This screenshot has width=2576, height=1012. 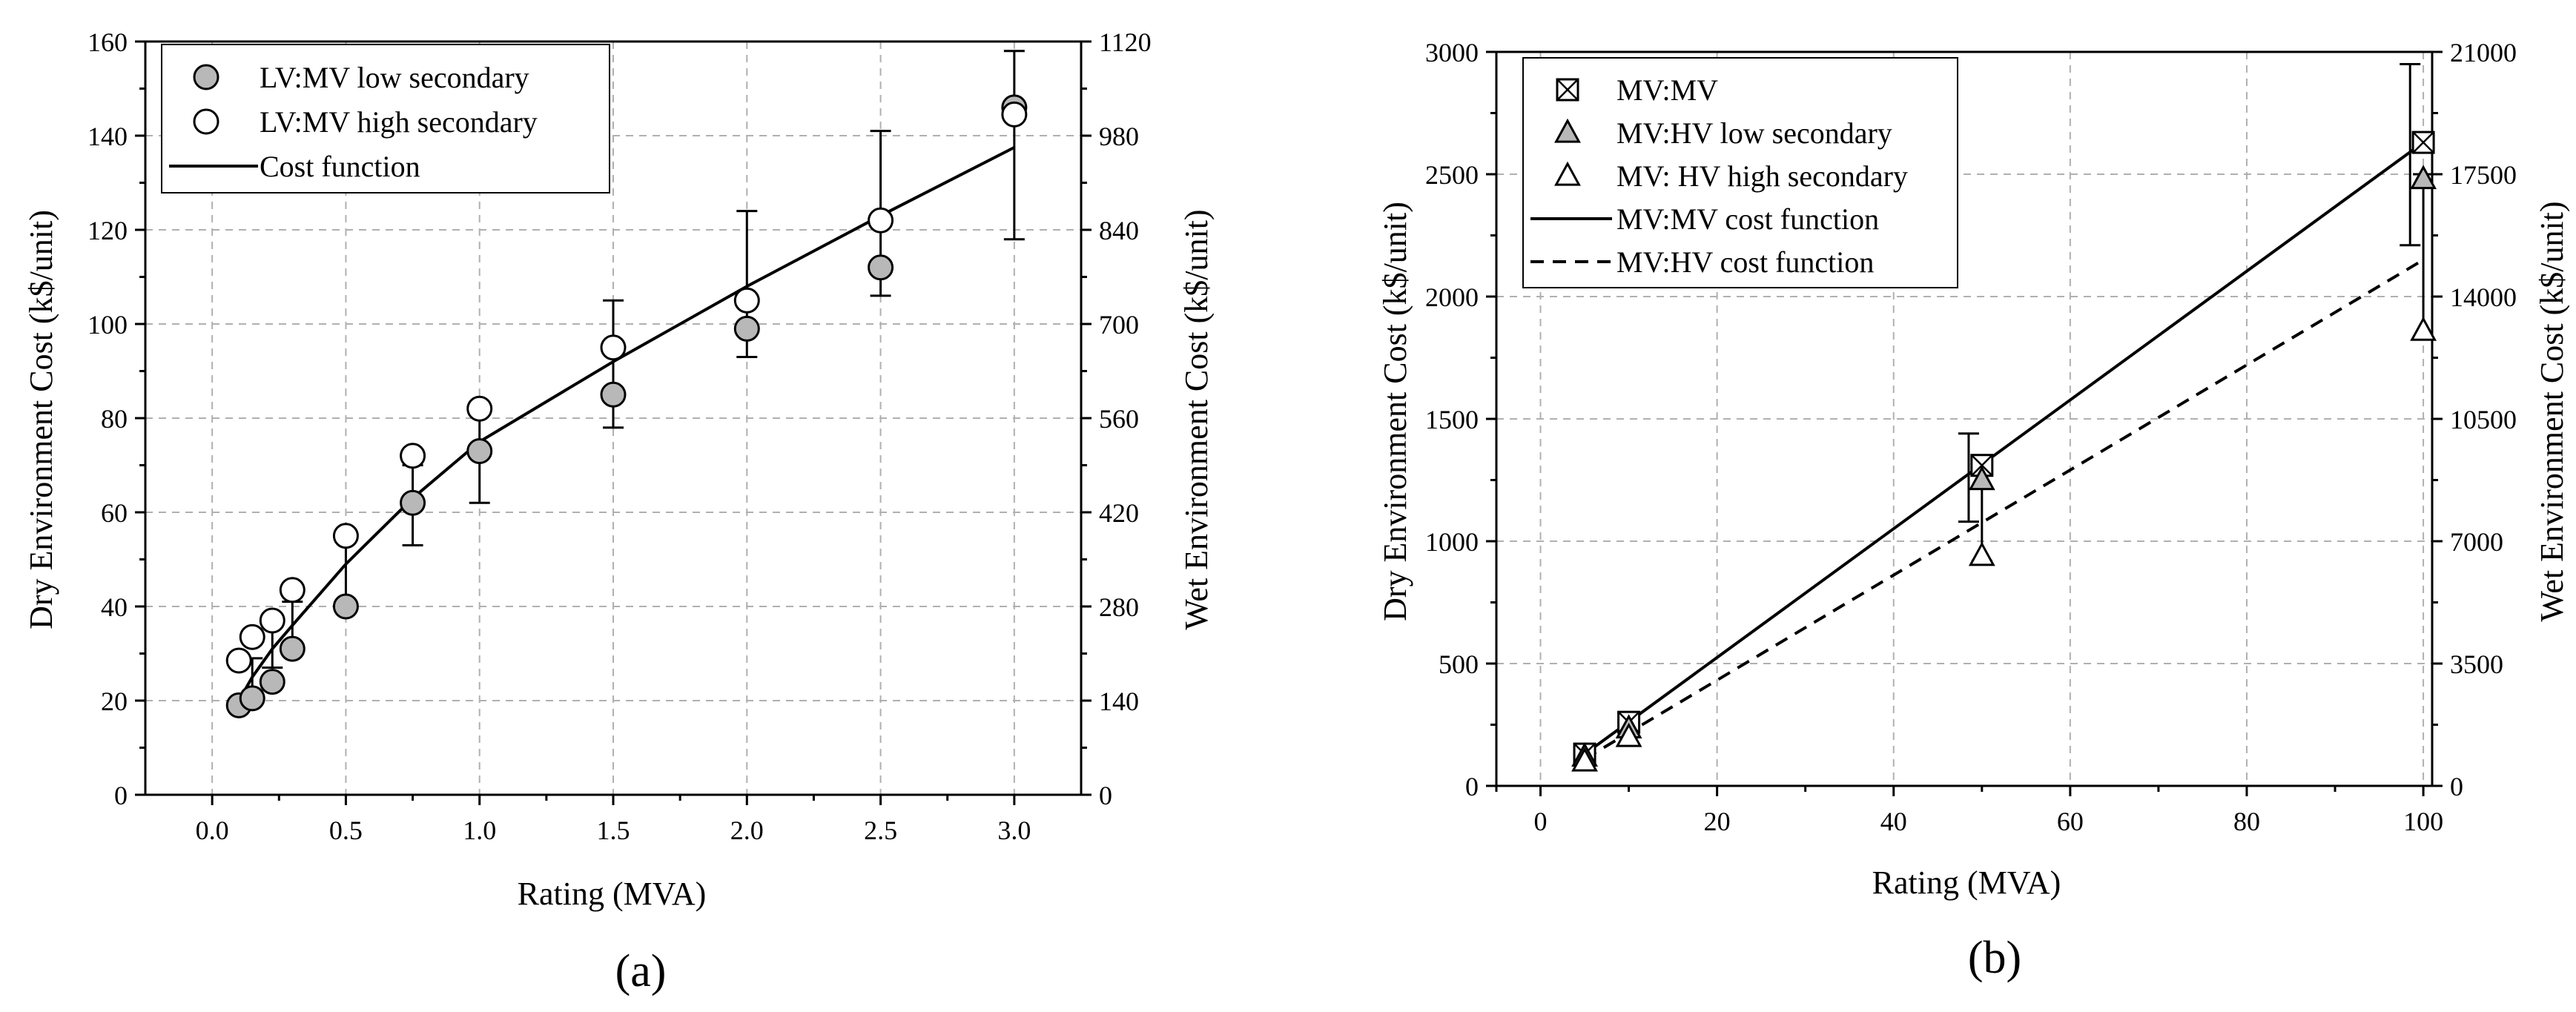 What do you see at coordinates (1994, 958) in the screenshot?
I see `chart-b-panel-label: (b)` at bounding box center [1994, 958].